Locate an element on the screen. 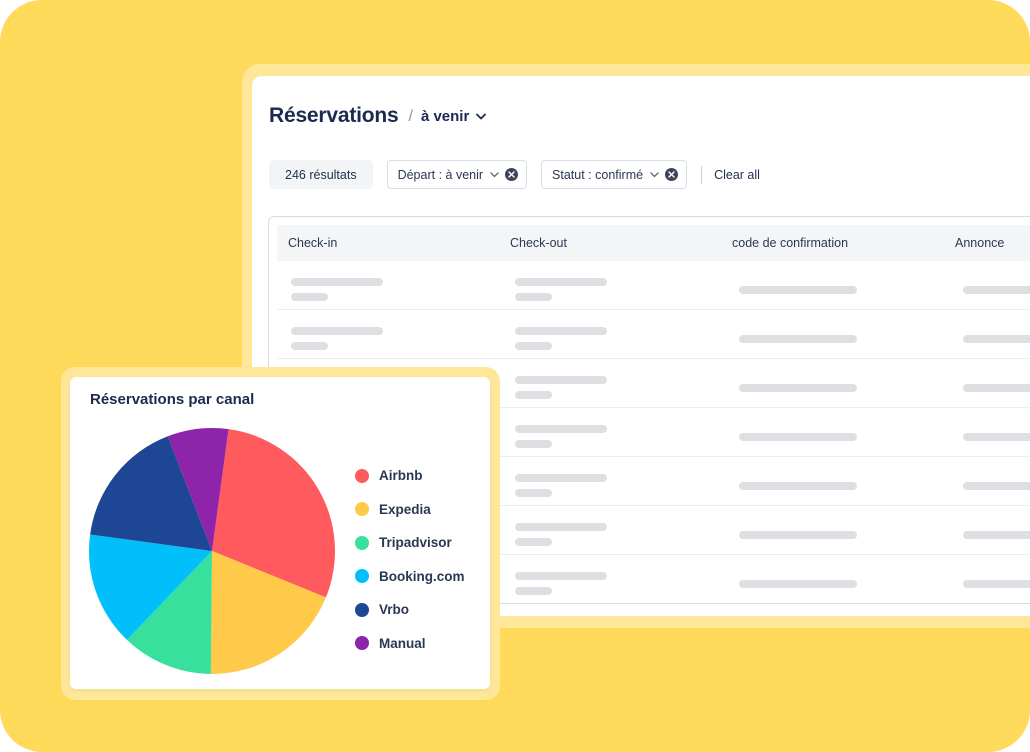  view-selector-label: à venir is located at coordinates (445, 116).